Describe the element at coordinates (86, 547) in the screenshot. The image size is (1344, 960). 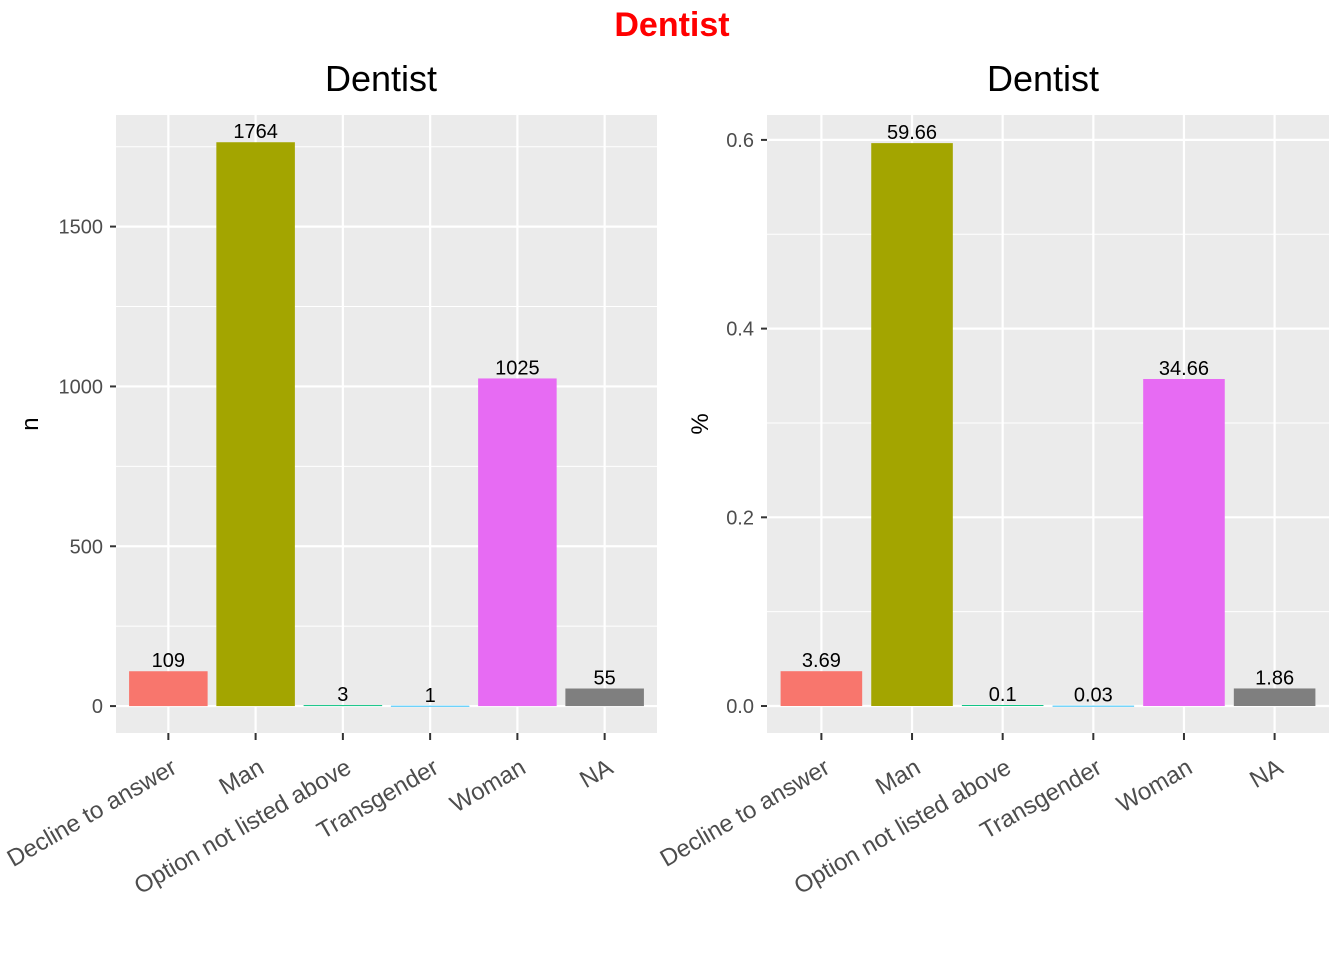
I see `y-tick-label: 500` at that location.